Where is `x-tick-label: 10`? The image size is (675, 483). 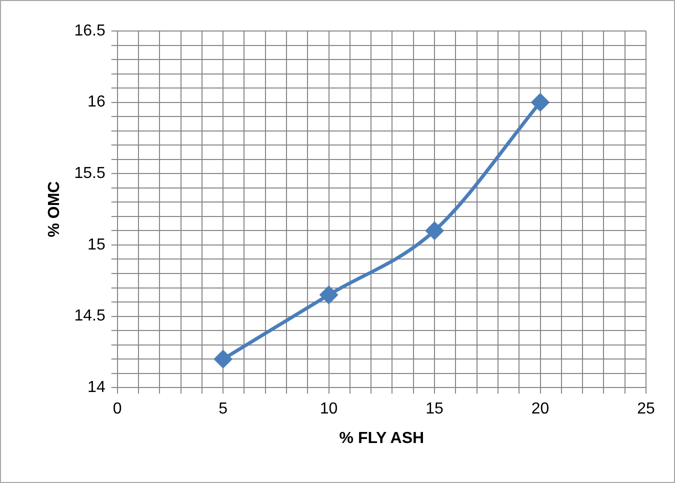
x-tick-label: 10 is located at coordinates (329, 409).